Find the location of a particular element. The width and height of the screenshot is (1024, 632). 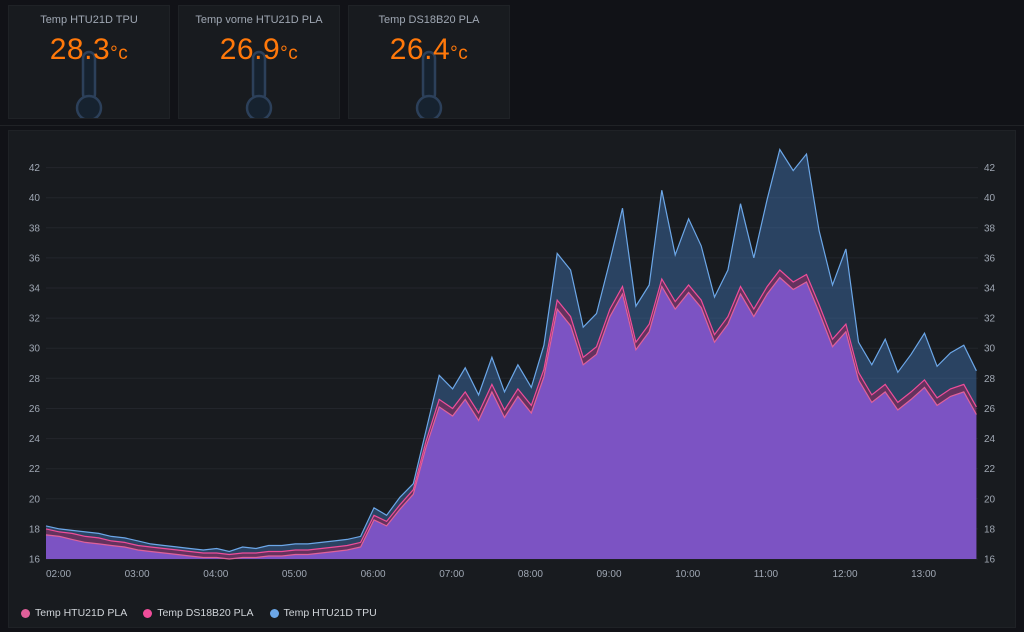

stat-value: 26.4°c is located at coordinates (429, 50).